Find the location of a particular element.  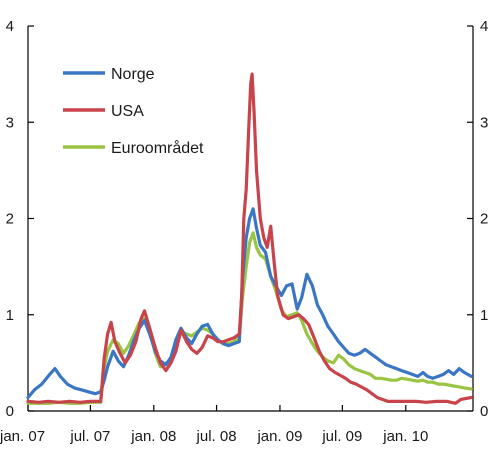

y-tick-label-left: 1 is located at coordinates (10, 315).